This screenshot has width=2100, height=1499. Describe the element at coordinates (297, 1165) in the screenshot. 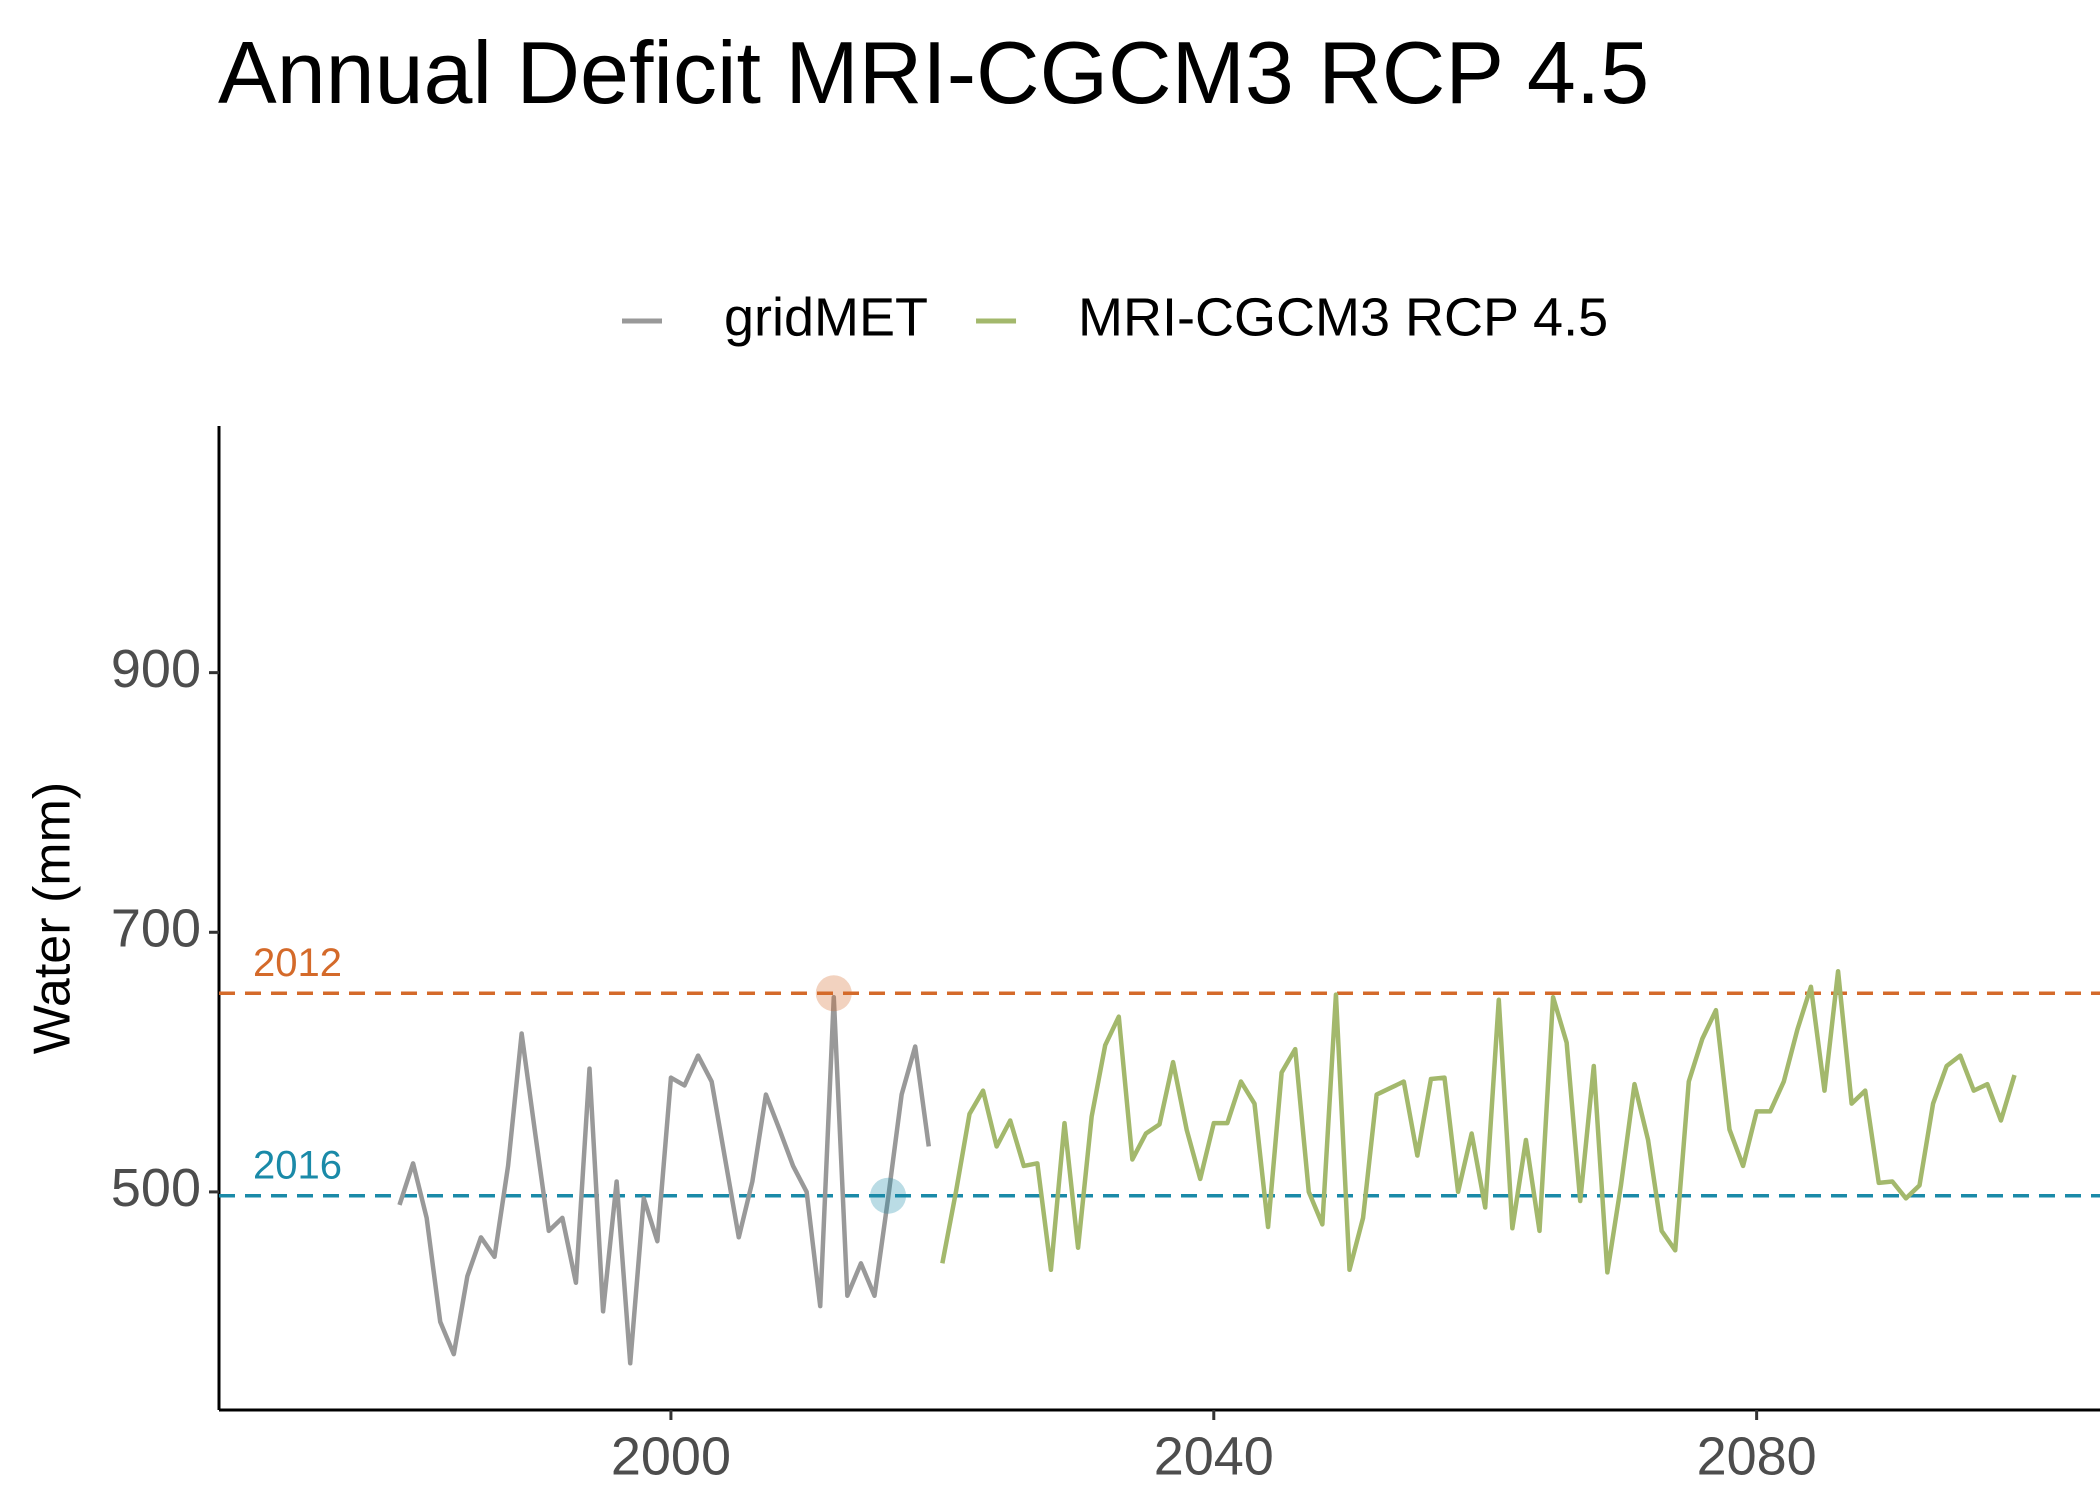

I see `reference-label: 2016` at that location.